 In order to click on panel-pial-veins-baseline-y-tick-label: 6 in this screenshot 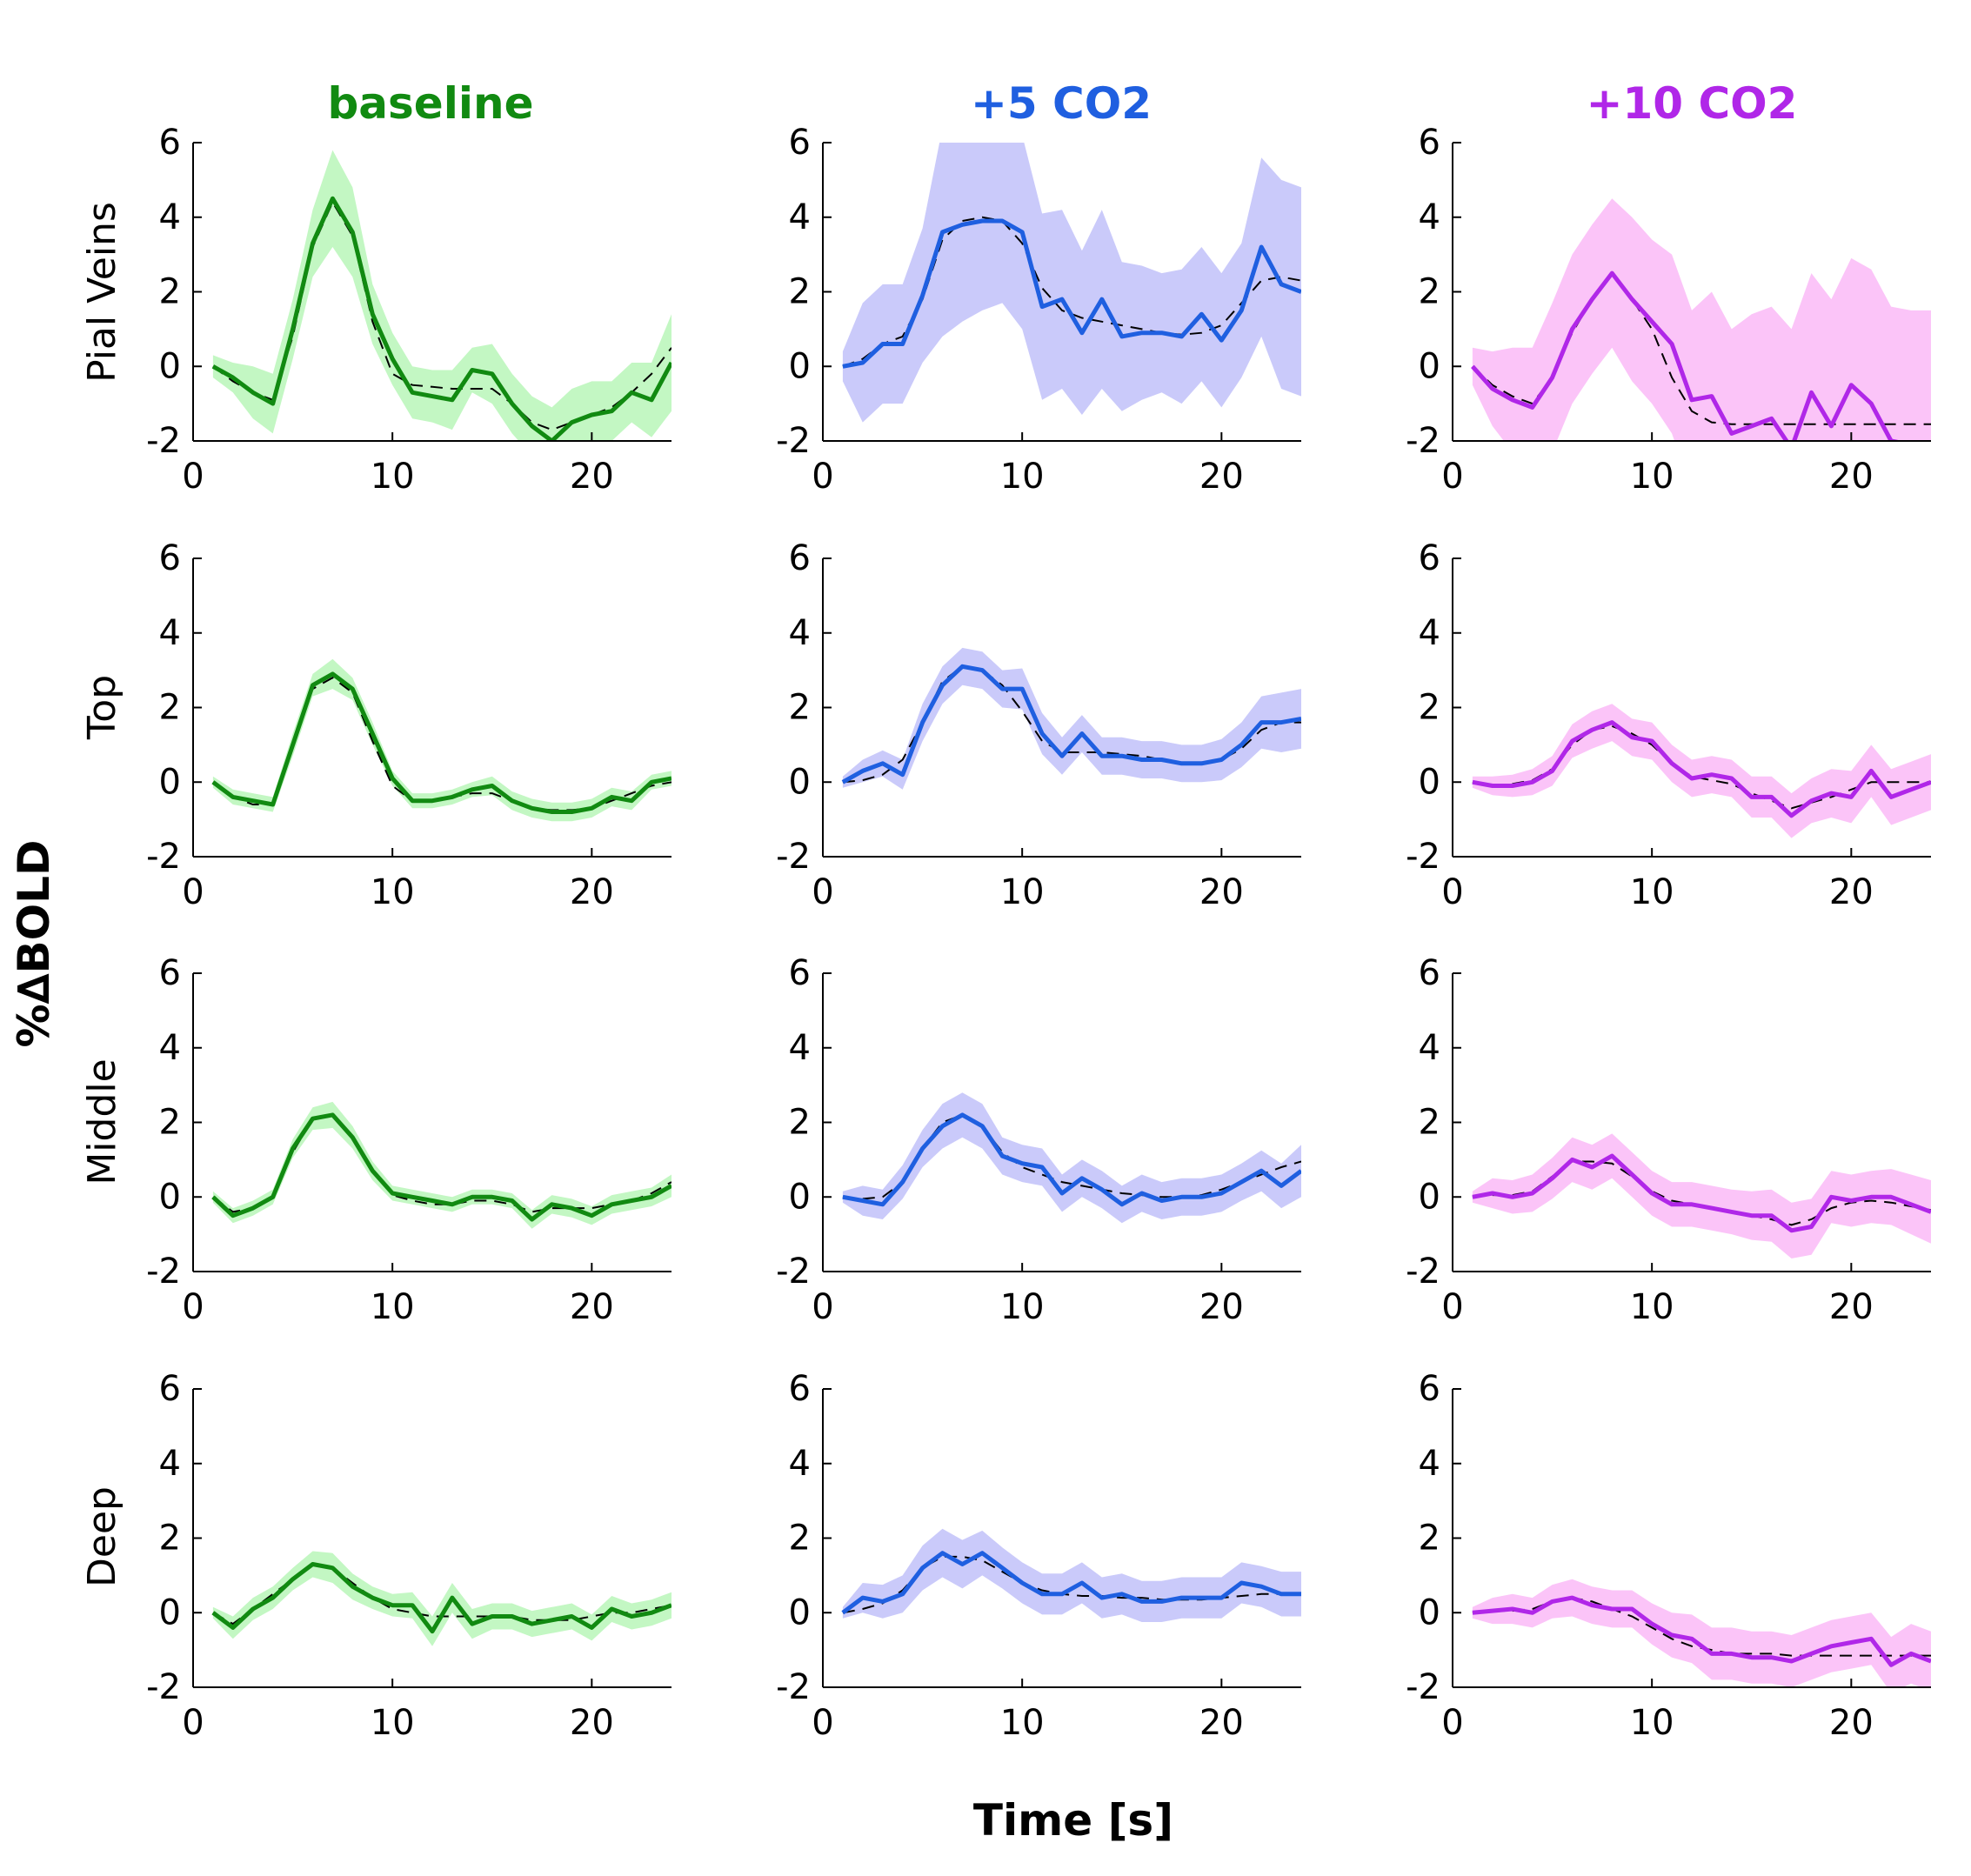, I will do `click(170, 143)`.